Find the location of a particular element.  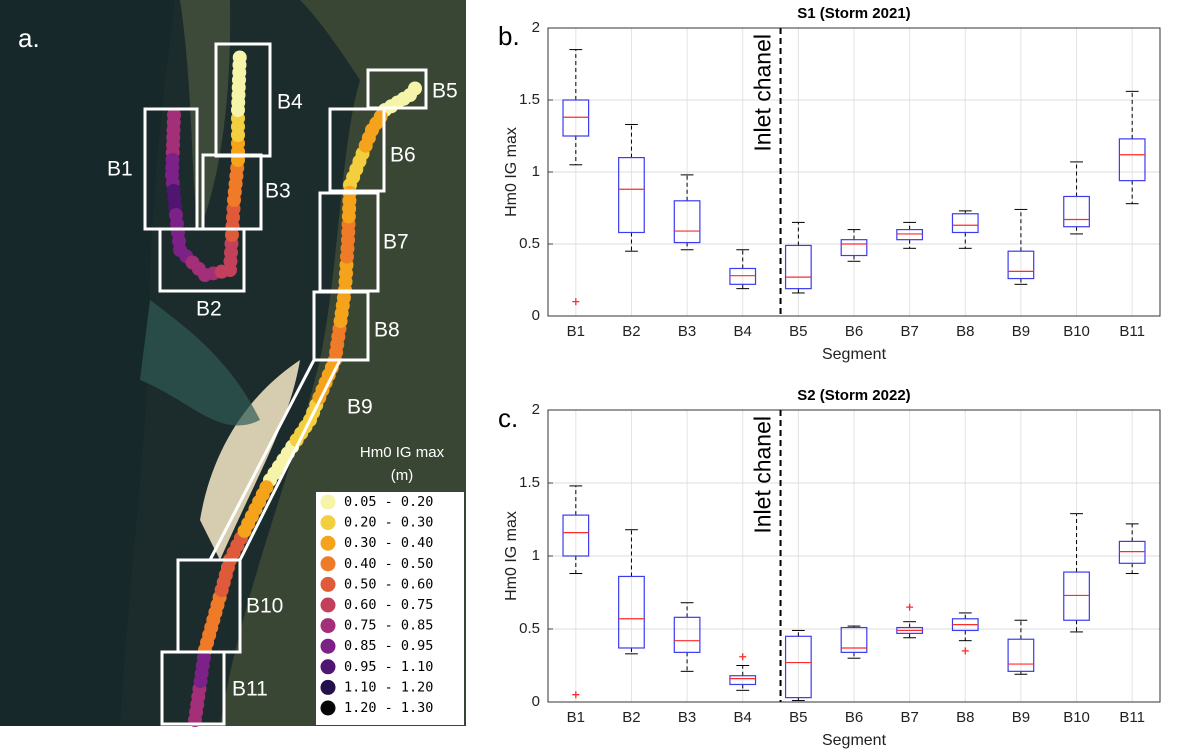

box-label: B1 is located at coordinates (120, 169).